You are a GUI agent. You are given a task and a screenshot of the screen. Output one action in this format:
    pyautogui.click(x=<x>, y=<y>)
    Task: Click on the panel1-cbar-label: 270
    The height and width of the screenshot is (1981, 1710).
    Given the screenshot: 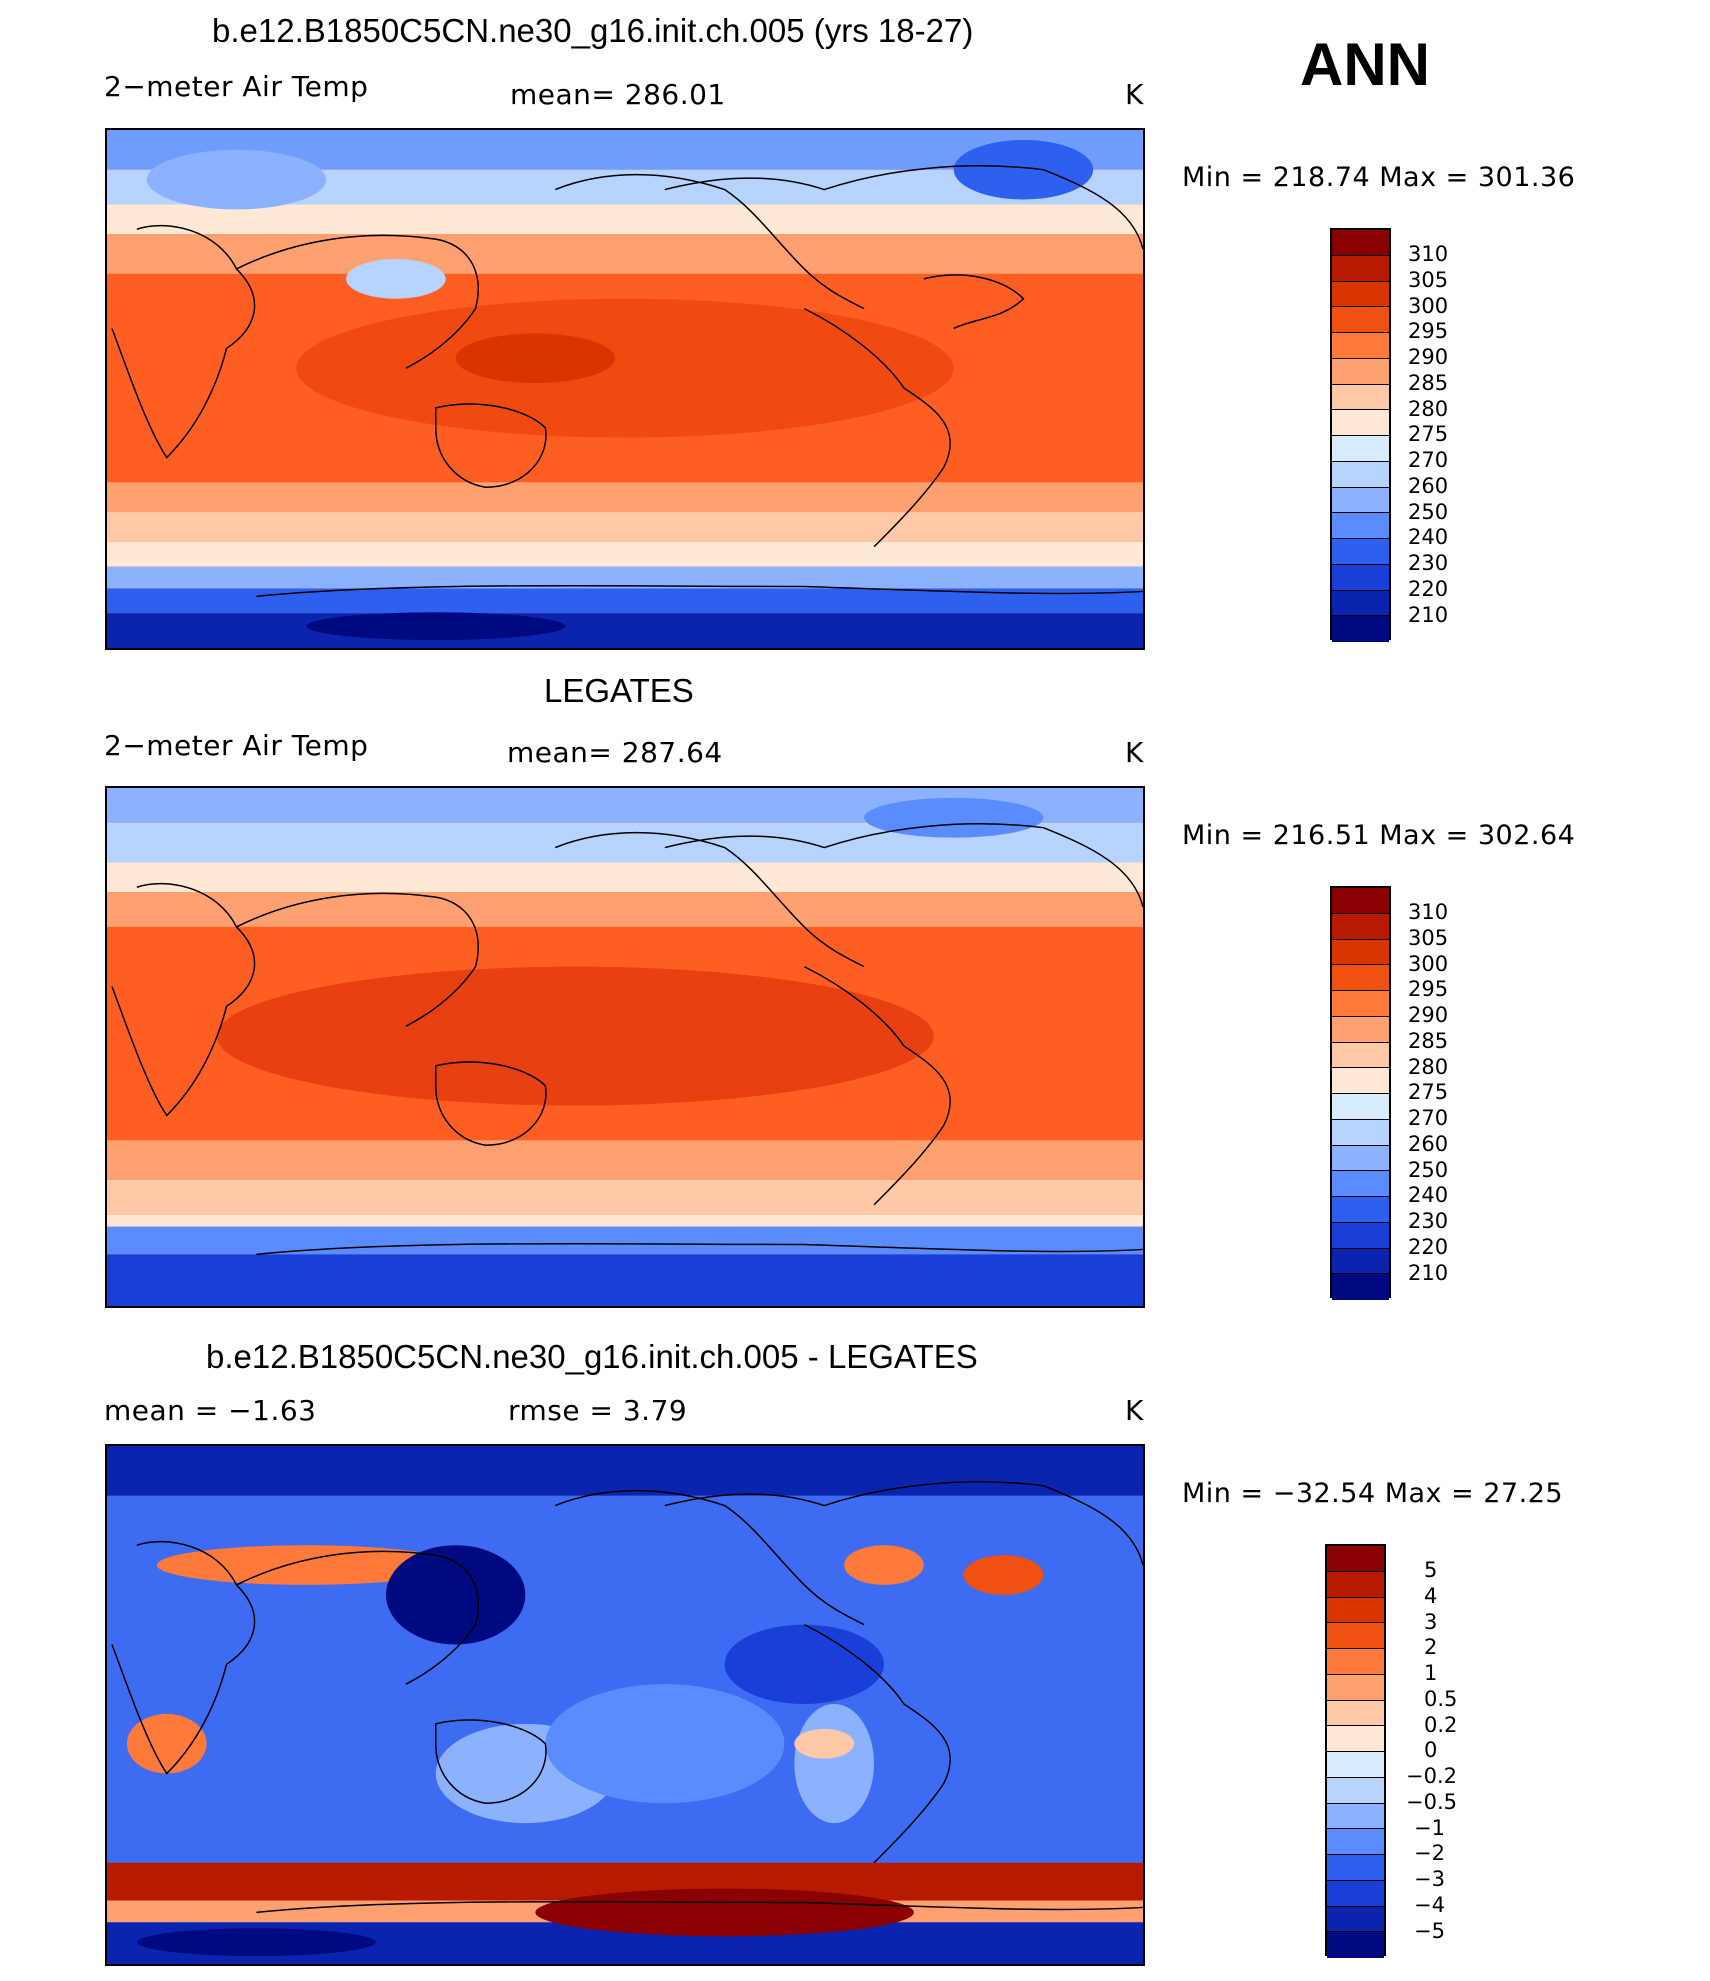 What is the action you would take?
    pyautogui.click(x=1428, y=460)
    